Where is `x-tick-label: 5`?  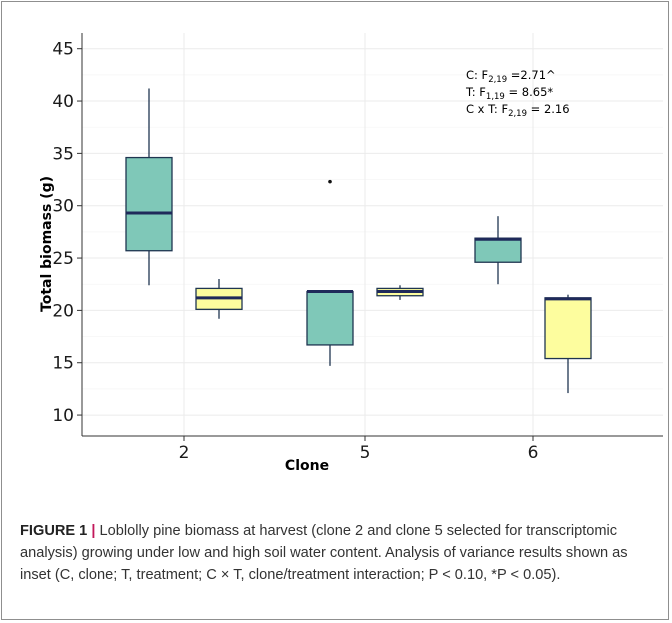 x-tick-label: 5 is located at coordinates (365, 453).